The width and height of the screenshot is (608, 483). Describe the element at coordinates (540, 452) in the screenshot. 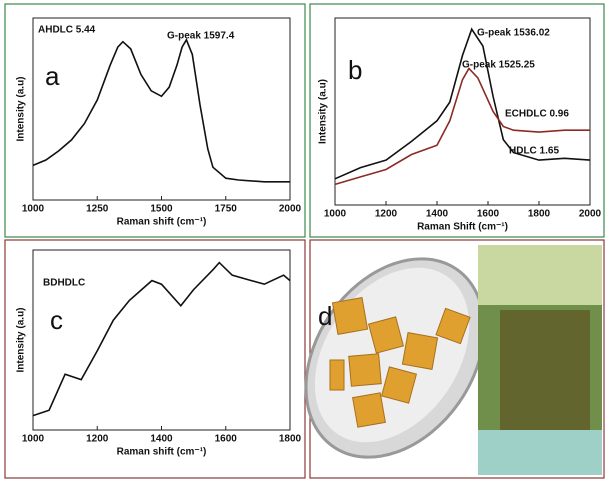

I see `photo-floor` at that location.